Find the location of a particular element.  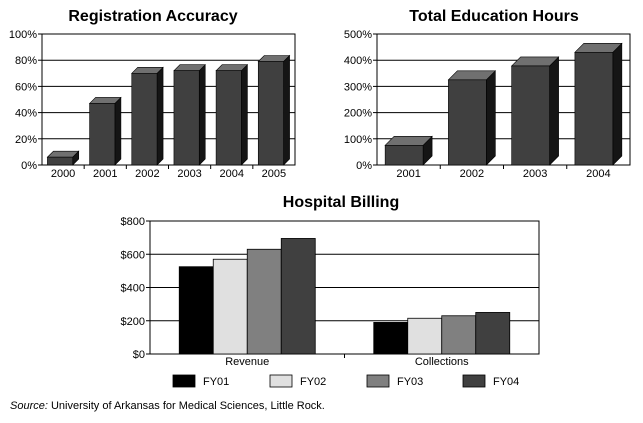

y-tick-label: $400 is located at coordinates (133, 289).